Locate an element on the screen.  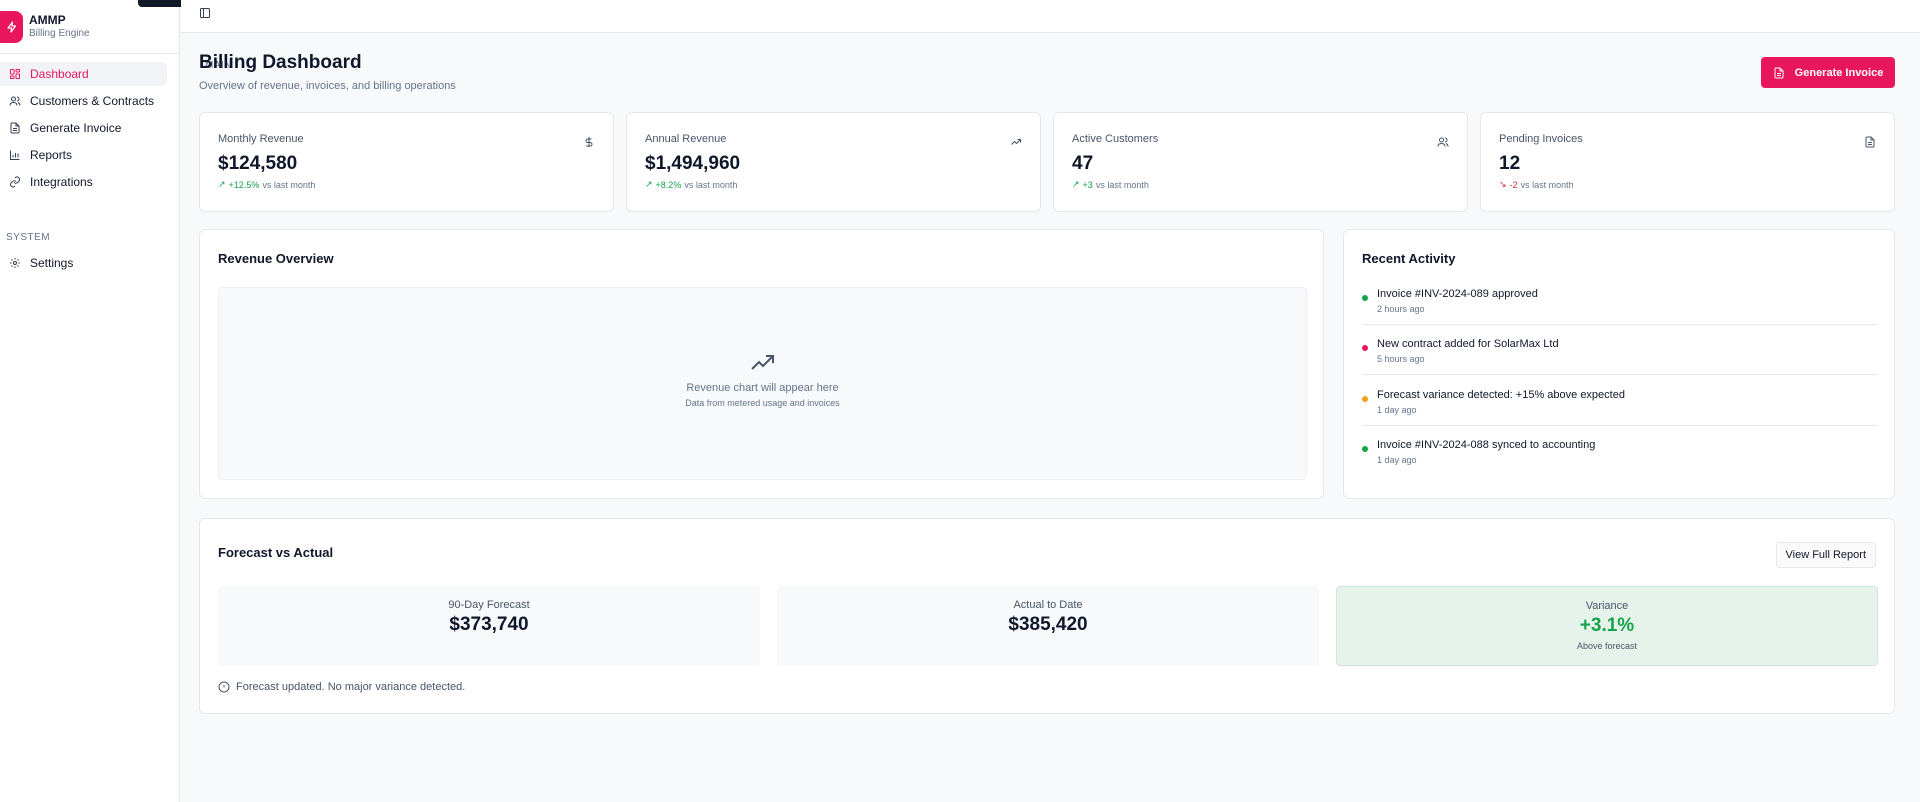
sidebar-item-label: Dashboard is located at coordinates (59, 74).